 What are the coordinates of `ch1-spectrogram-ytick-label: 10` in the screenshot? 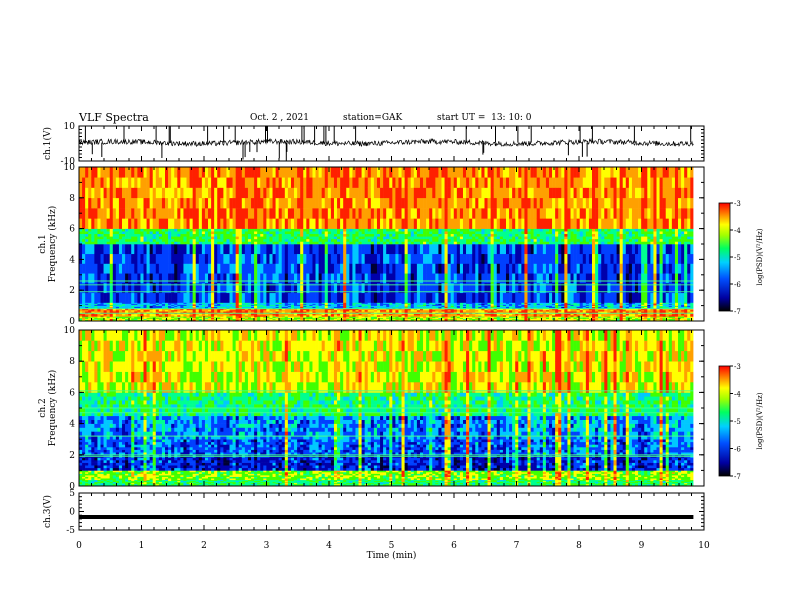 It's located at (70, 168).